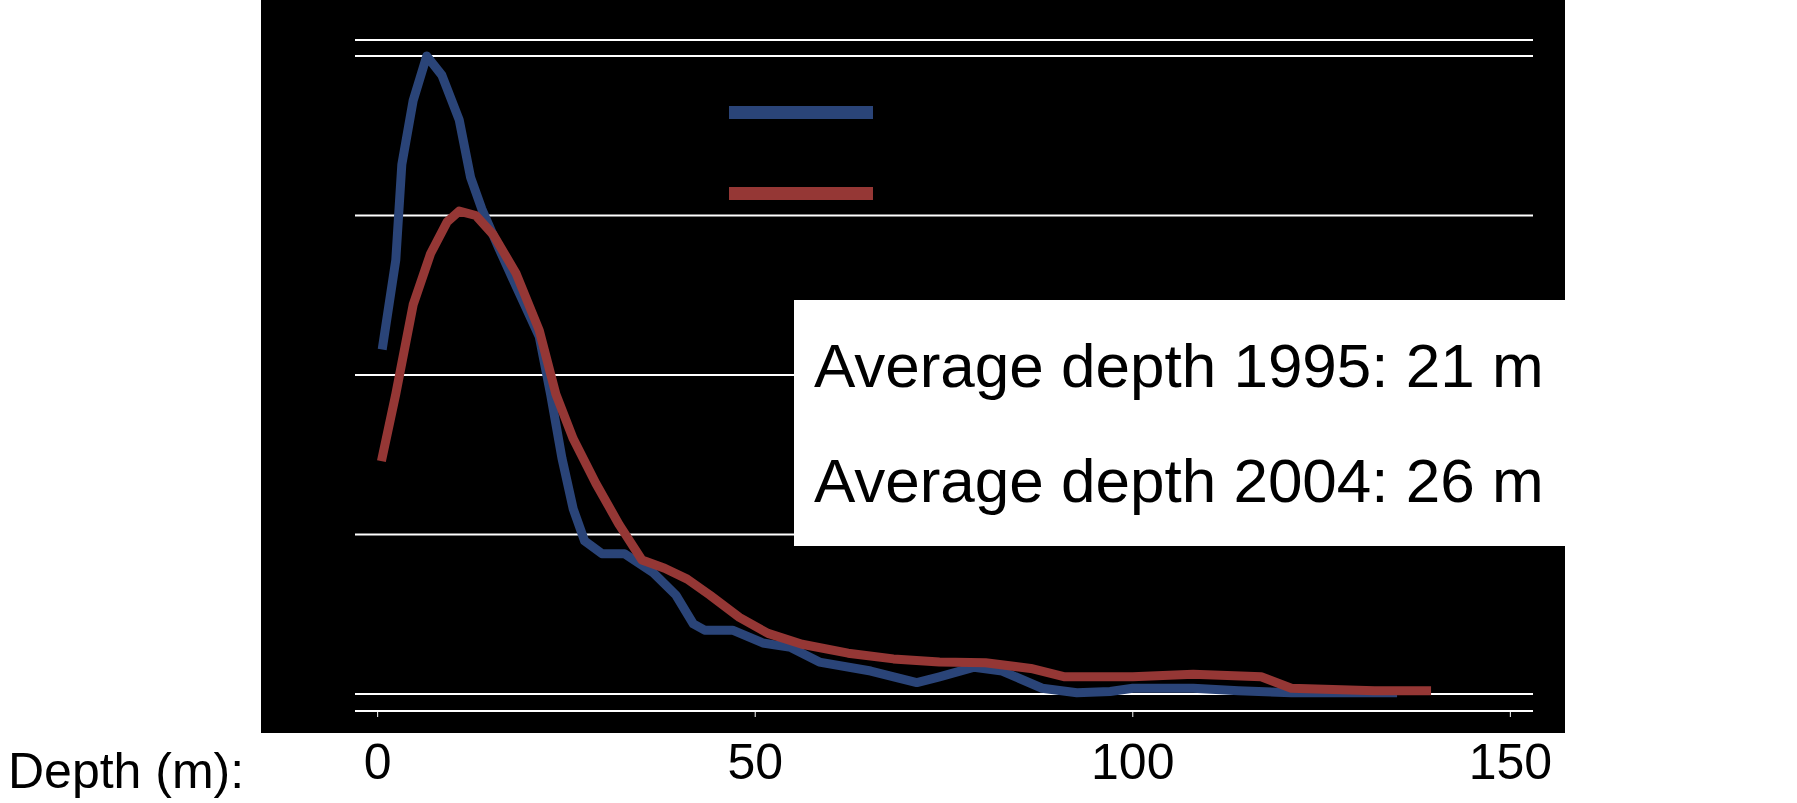 This screenshot has width=1797, height=803. Describe the element at coordinates (126, 771) in the screenshot. I see `x-axis-title: Depth (m):` at that location.